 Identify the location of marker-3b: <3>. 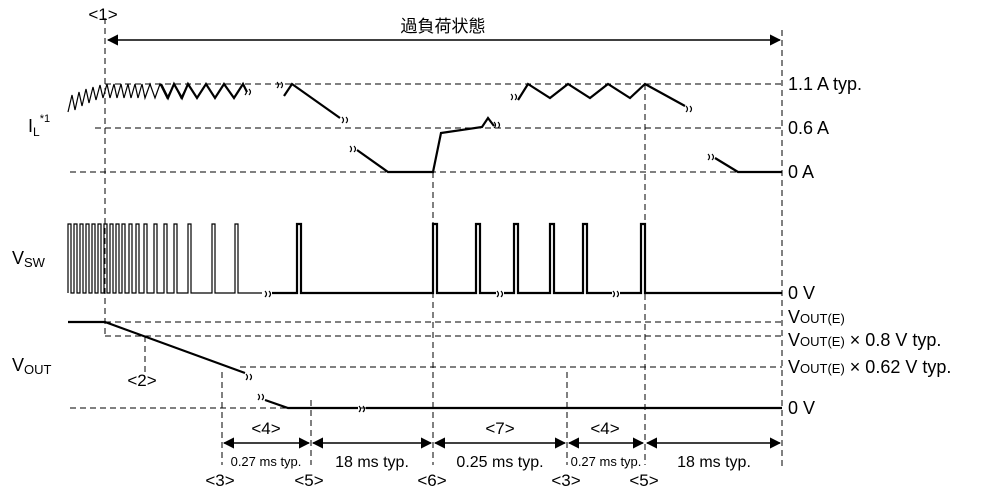
(565, 480).